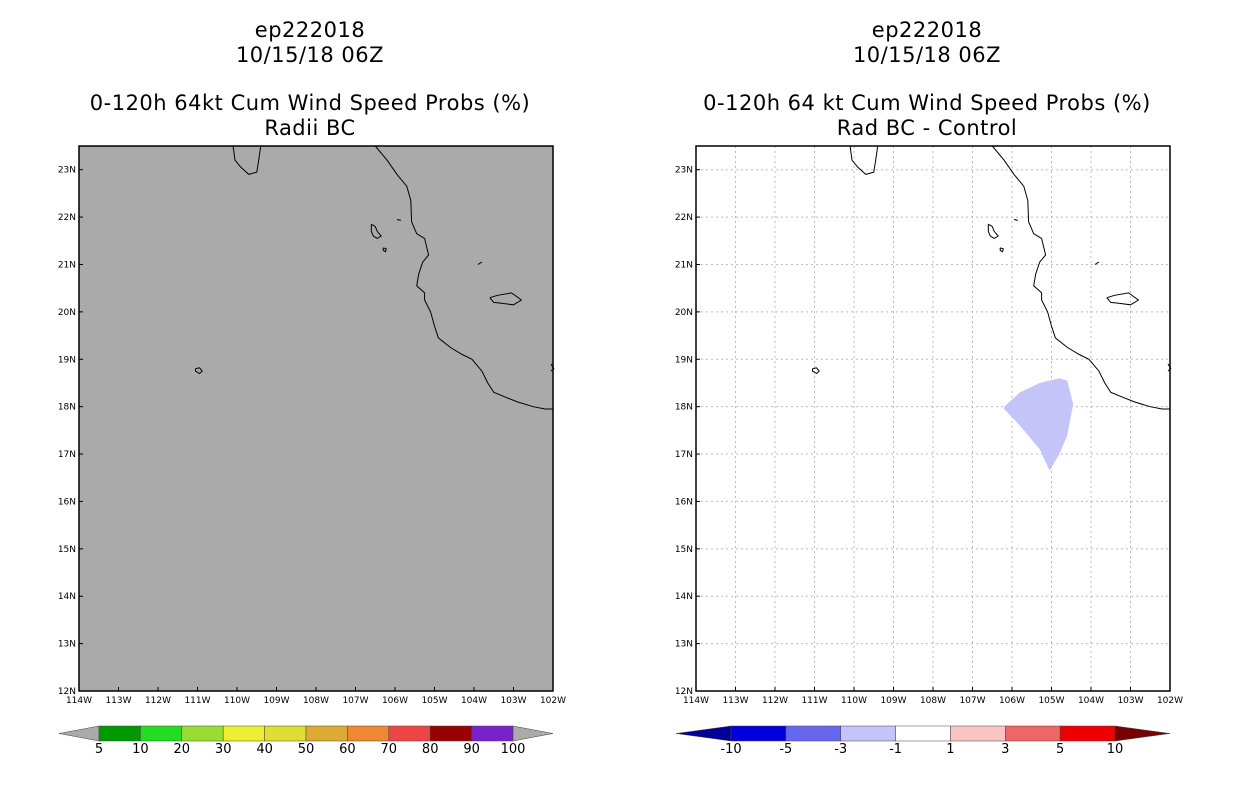 The image size is (1236, 800). Describe the element at coordinates (927, 128) in the screenshot. I see `panel2-subtitle: Rad BC - Control` at that location.